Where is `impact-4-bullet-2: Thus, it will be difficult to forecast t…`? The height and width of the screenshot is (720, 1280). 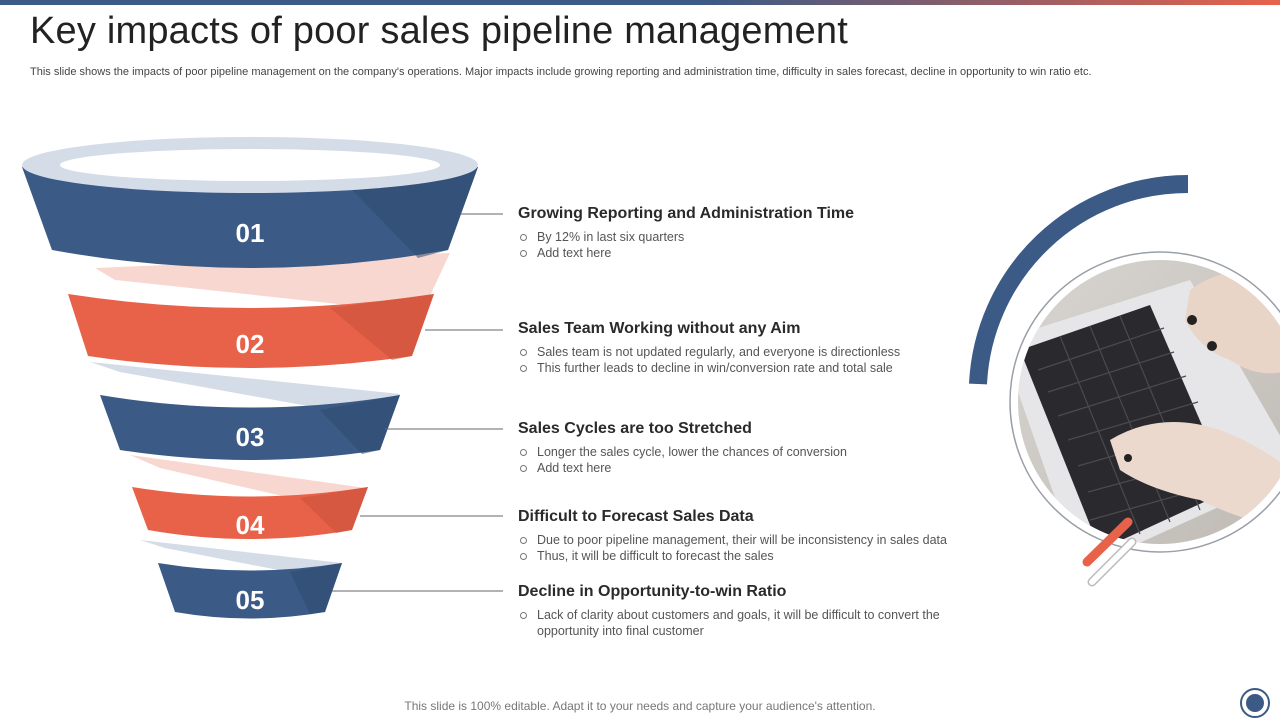
impact-4-bullet-2: Thus, it will be difficult to forecast t… is located at coordinates (753, 556).